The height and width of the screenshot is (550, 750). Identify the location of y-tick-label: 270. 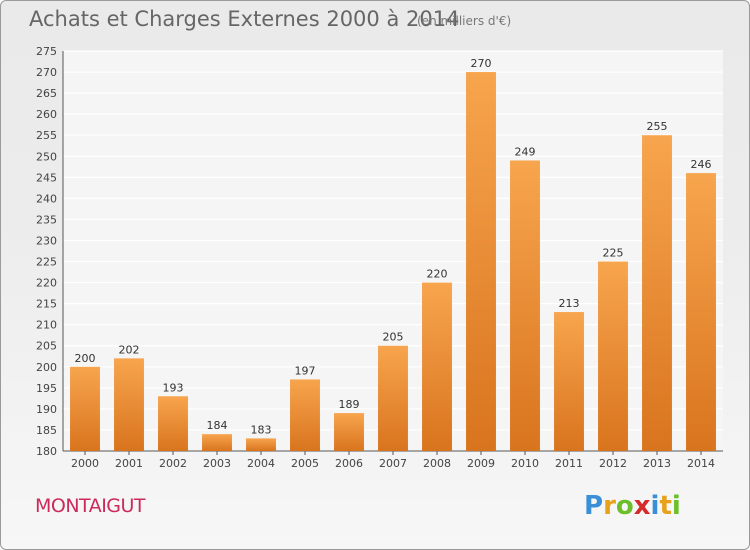
(46, 72).